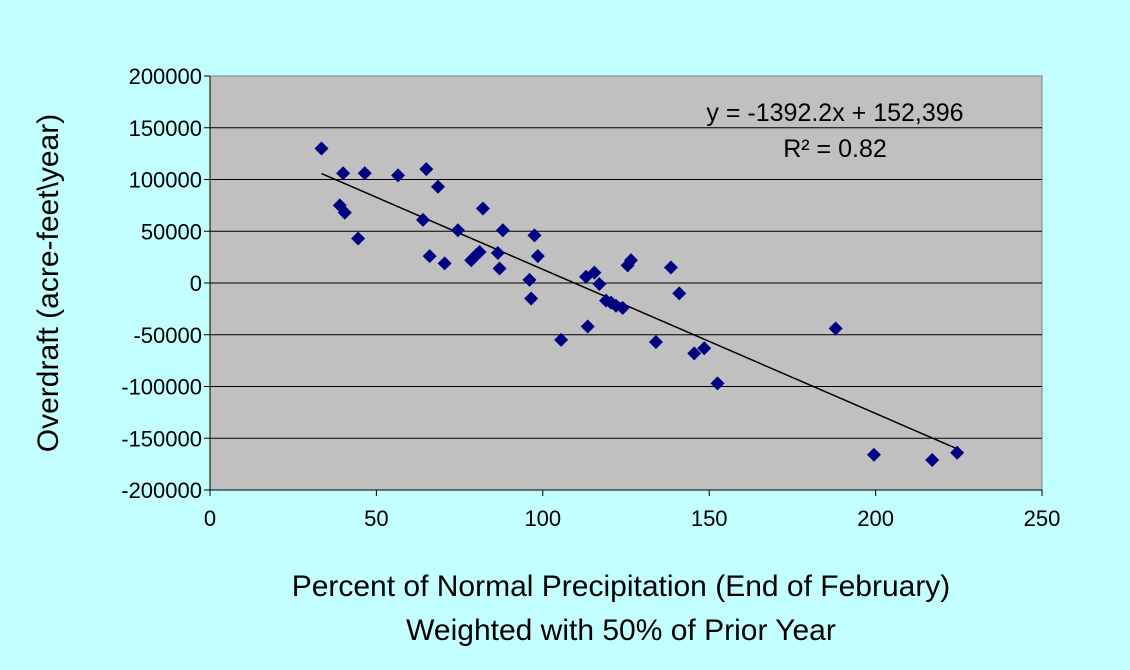 The height and width of the screenshot is (670, 1130). Describe the element at coordinates (621, 630) in the screenshot. I see `x-axis-title-line2: Weighted with 50% of Prior Year` at that location.